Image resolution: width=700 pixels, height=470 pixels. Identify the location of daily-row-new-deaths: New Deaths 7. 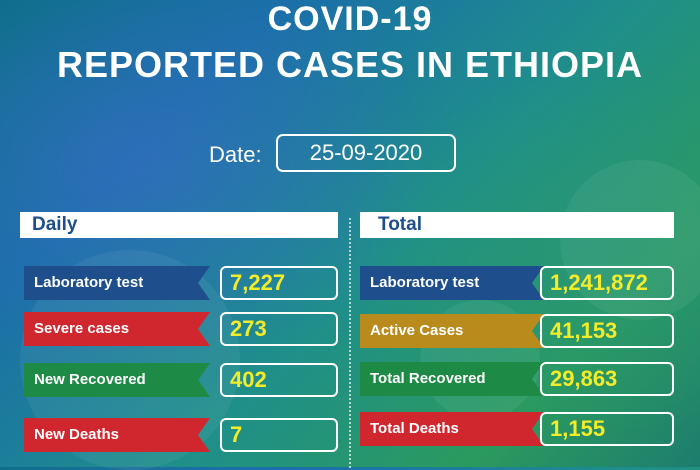
(181, 435).